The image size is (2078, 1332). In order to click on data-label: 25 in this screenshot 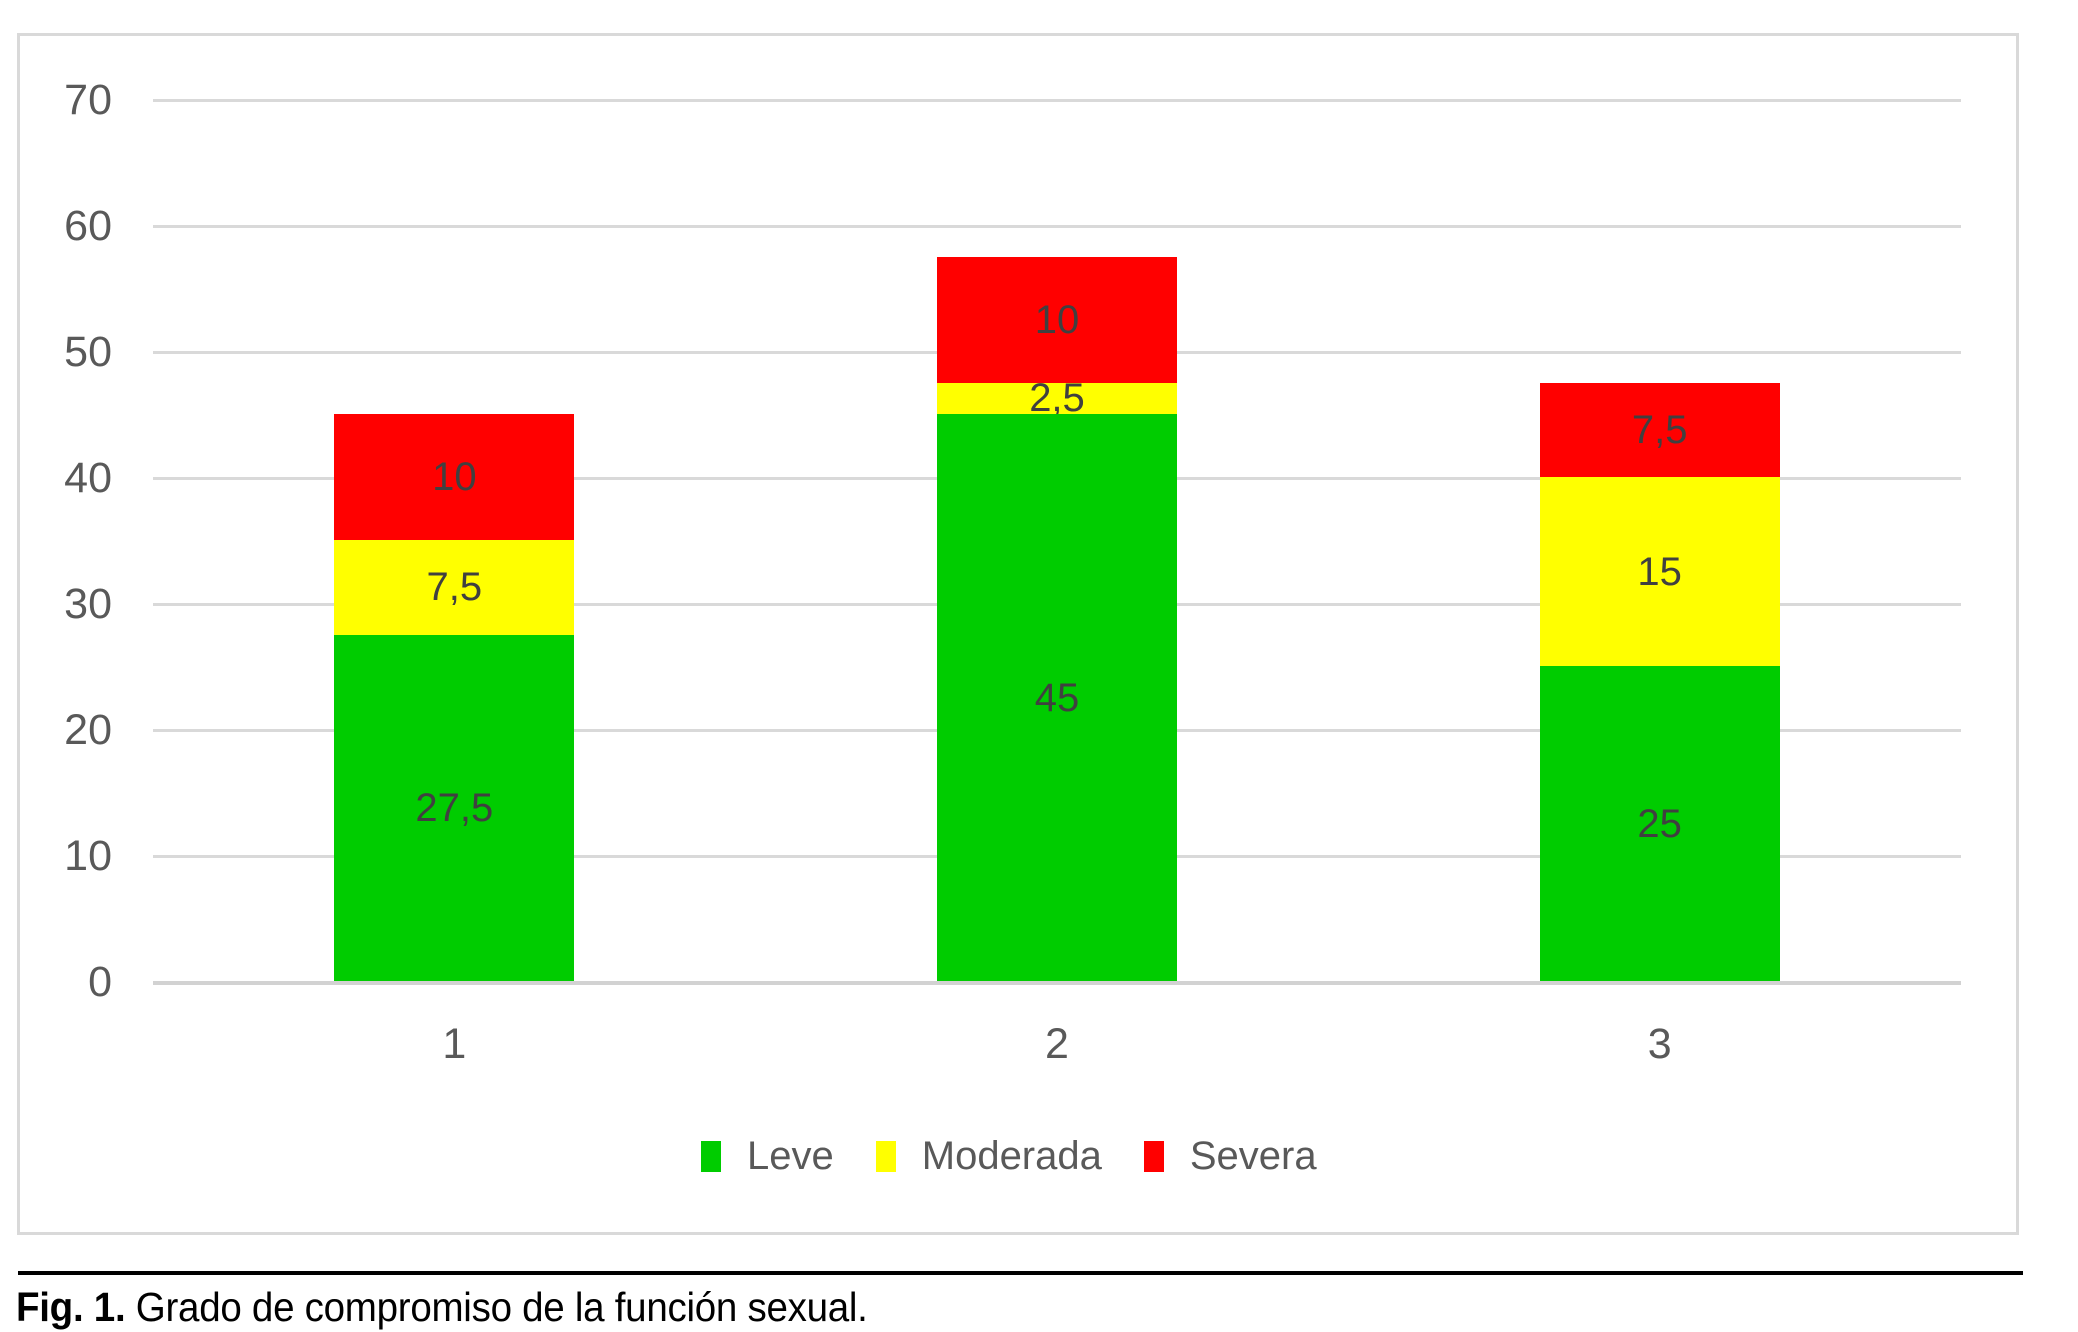, I will do `click(1659, 823)`.